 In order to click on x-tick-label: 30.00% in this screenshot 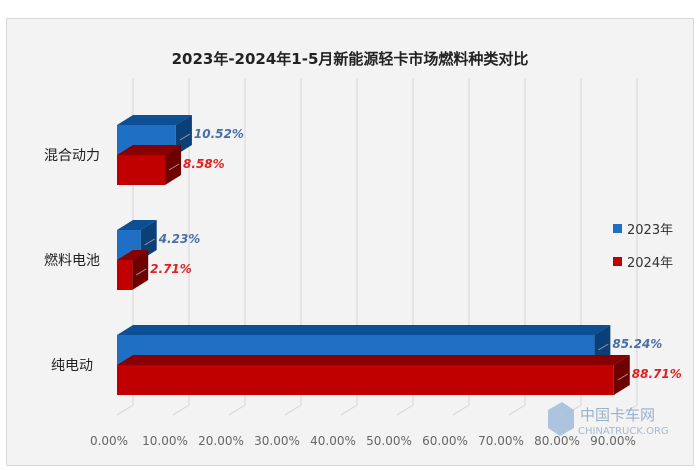, I will do `click(277, 441)`.